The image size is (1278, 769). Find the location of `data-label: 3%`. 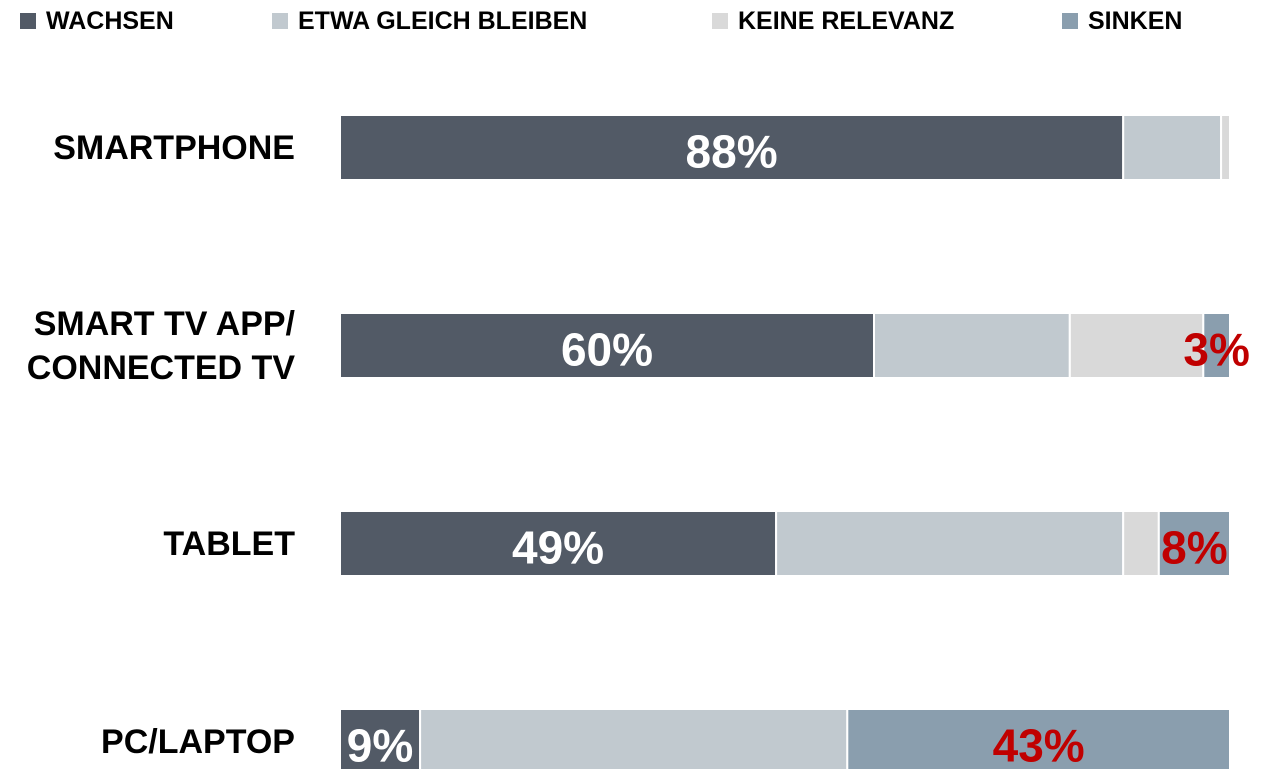

data-label: 3% is located at coordinates (1216, 350).